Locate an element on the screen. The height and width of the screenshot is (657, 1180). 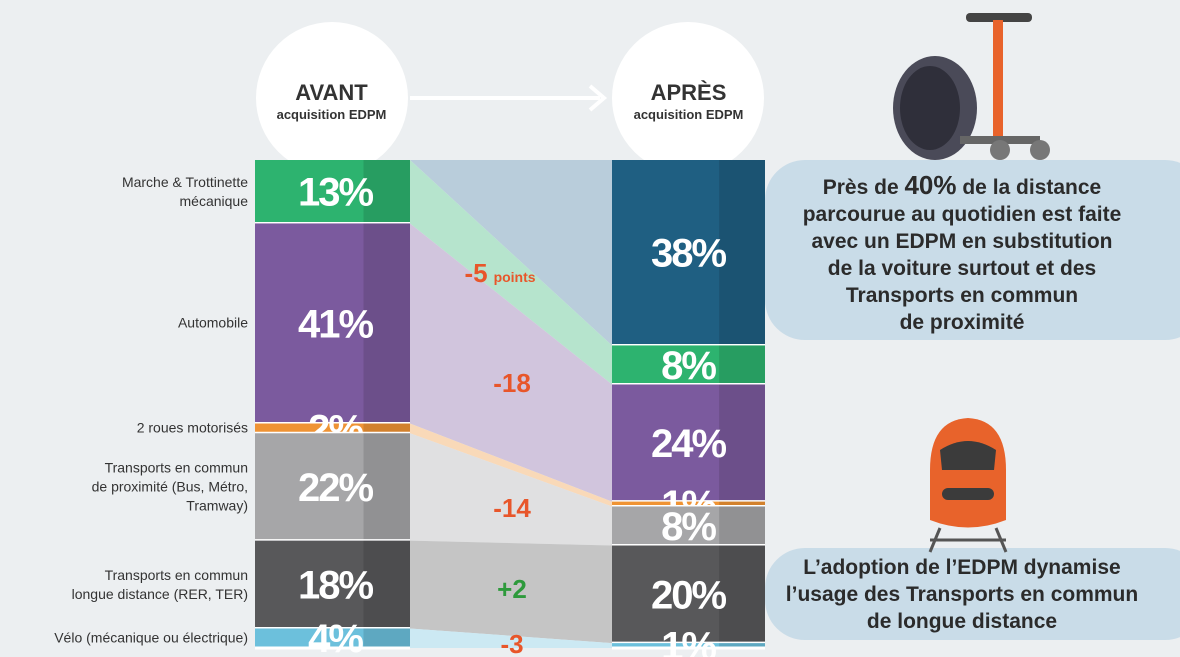
annotation-value: +2 is located at coordinates (512, 589).